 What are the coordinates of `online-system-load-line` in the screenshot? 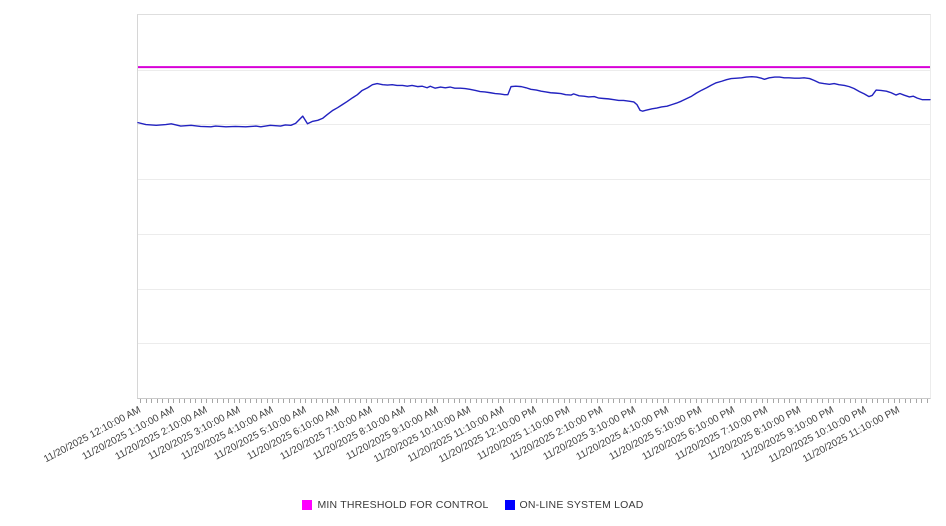 It's located at (534, 102).